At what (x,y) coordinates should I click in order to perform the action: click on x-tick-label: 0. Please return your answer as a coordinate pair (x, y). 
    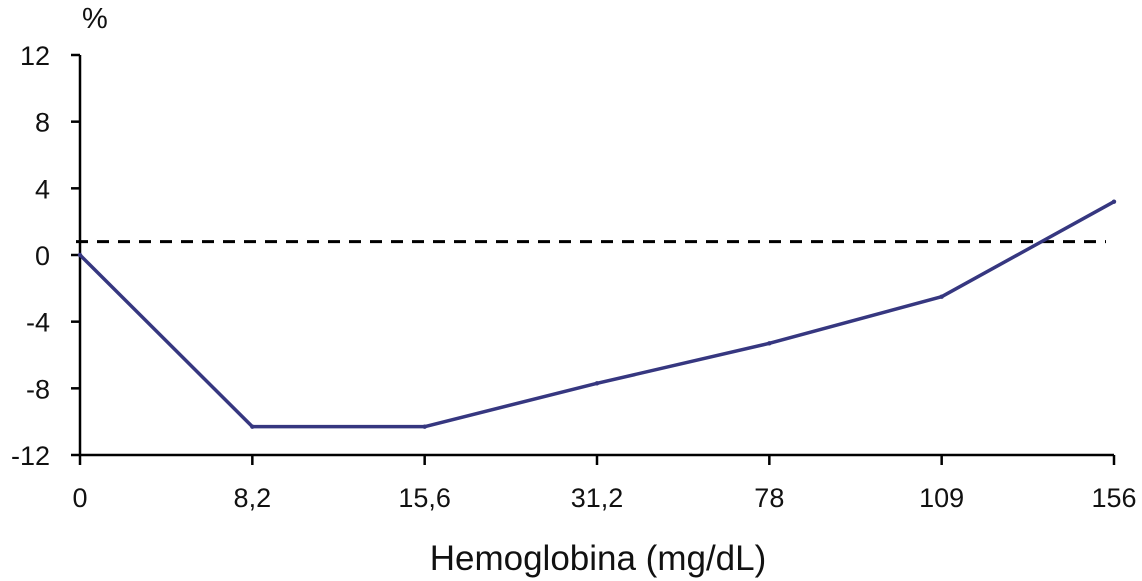
    Looking at the image, I should click on (79, 498).